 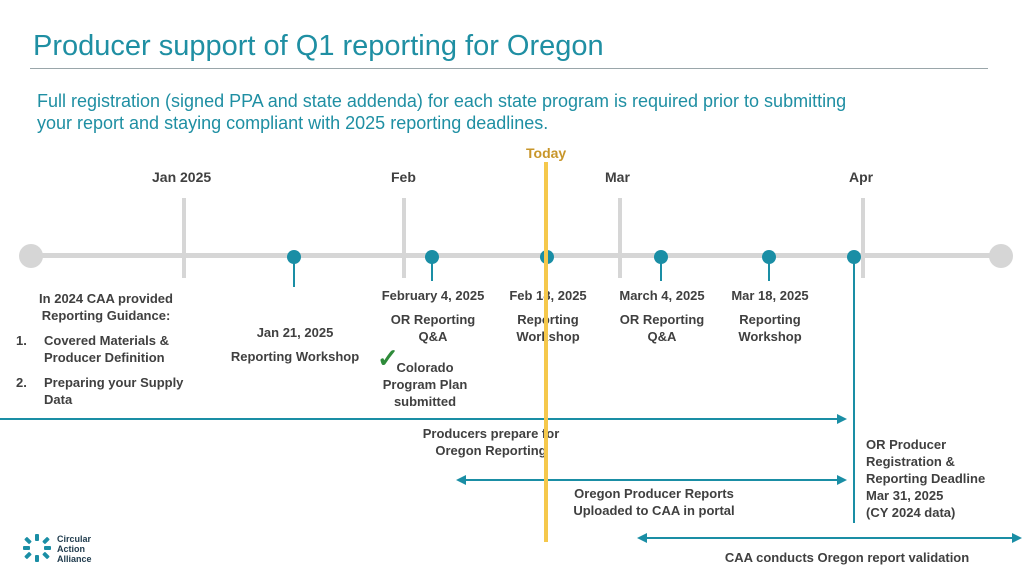 I want to click on today-label: Today, so click(x=546, y=153).